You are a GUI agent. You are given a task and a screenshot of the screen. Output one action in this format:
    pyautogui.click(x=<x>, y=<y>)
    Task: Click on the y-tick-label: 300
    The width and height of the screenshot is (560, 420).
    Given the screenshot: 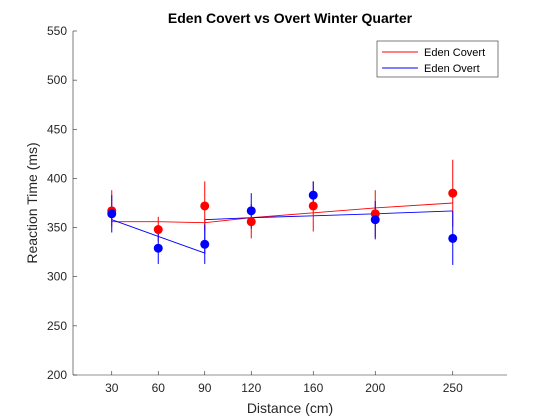 What is the action you would take?
    pyautogui.click(x=57, y=277)
    